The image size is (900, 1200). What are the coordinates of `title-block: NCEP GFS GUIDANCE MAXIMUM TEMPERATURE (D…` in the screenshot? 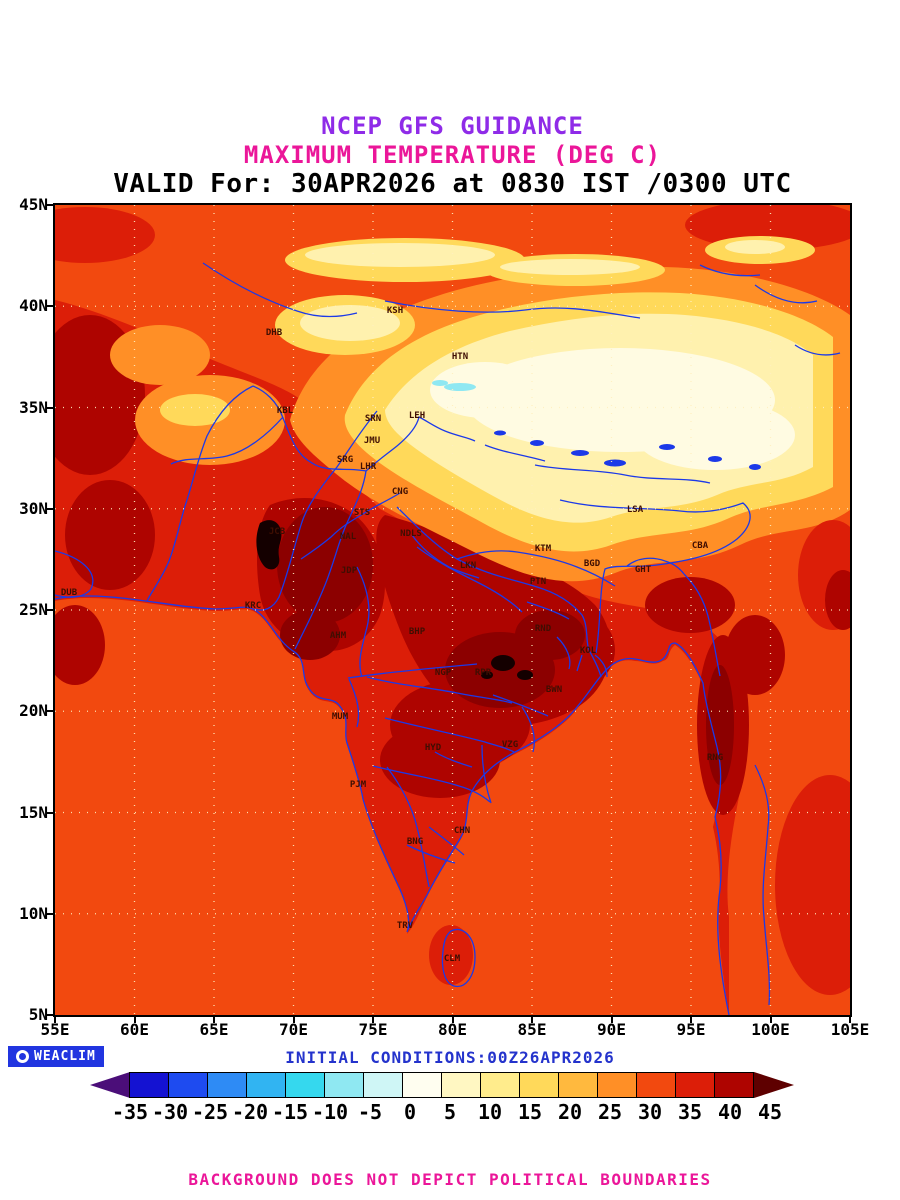 It's located at (452, 155).